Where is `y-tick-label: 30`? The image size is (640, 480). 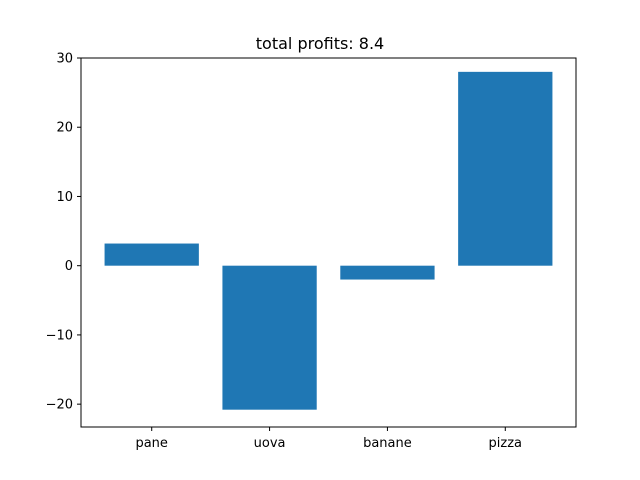 y-tick-label: 30 is located at coordinates (64, 59).